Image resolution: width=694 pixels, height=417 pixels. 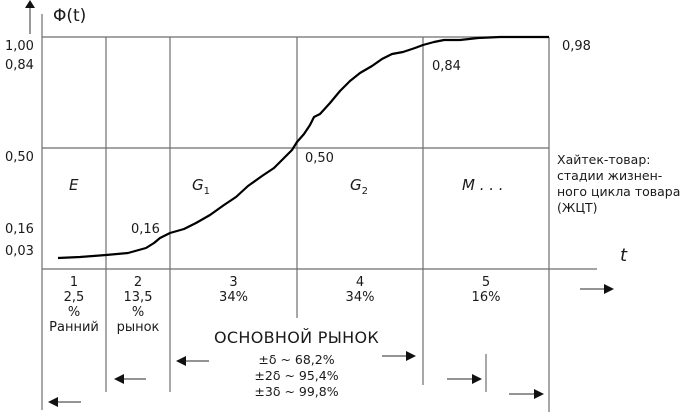 I want to click on stage-g1-sub: 1, so click(x=206, y=191).